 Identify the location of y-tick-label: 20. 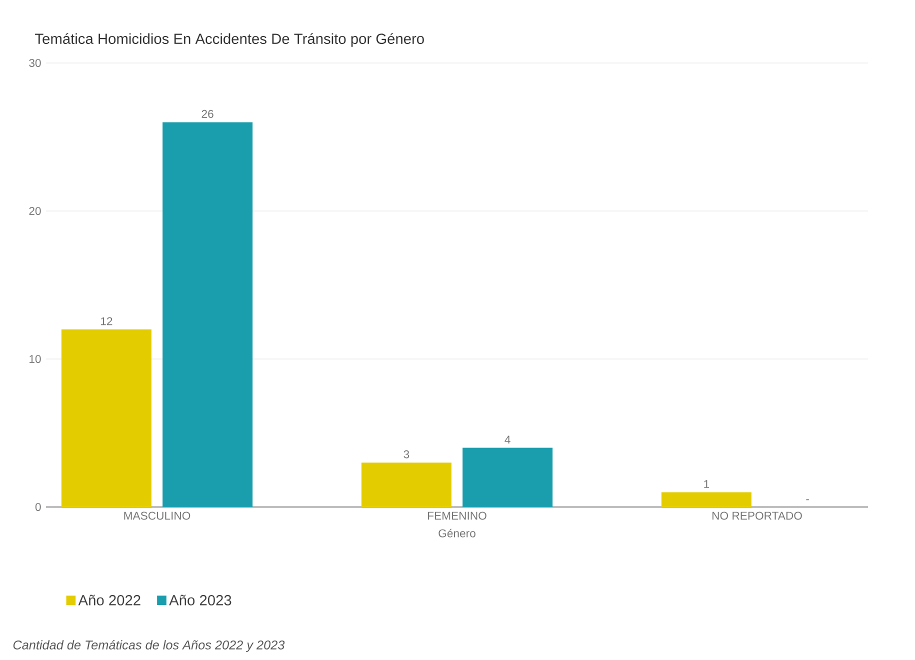
(35, 210).